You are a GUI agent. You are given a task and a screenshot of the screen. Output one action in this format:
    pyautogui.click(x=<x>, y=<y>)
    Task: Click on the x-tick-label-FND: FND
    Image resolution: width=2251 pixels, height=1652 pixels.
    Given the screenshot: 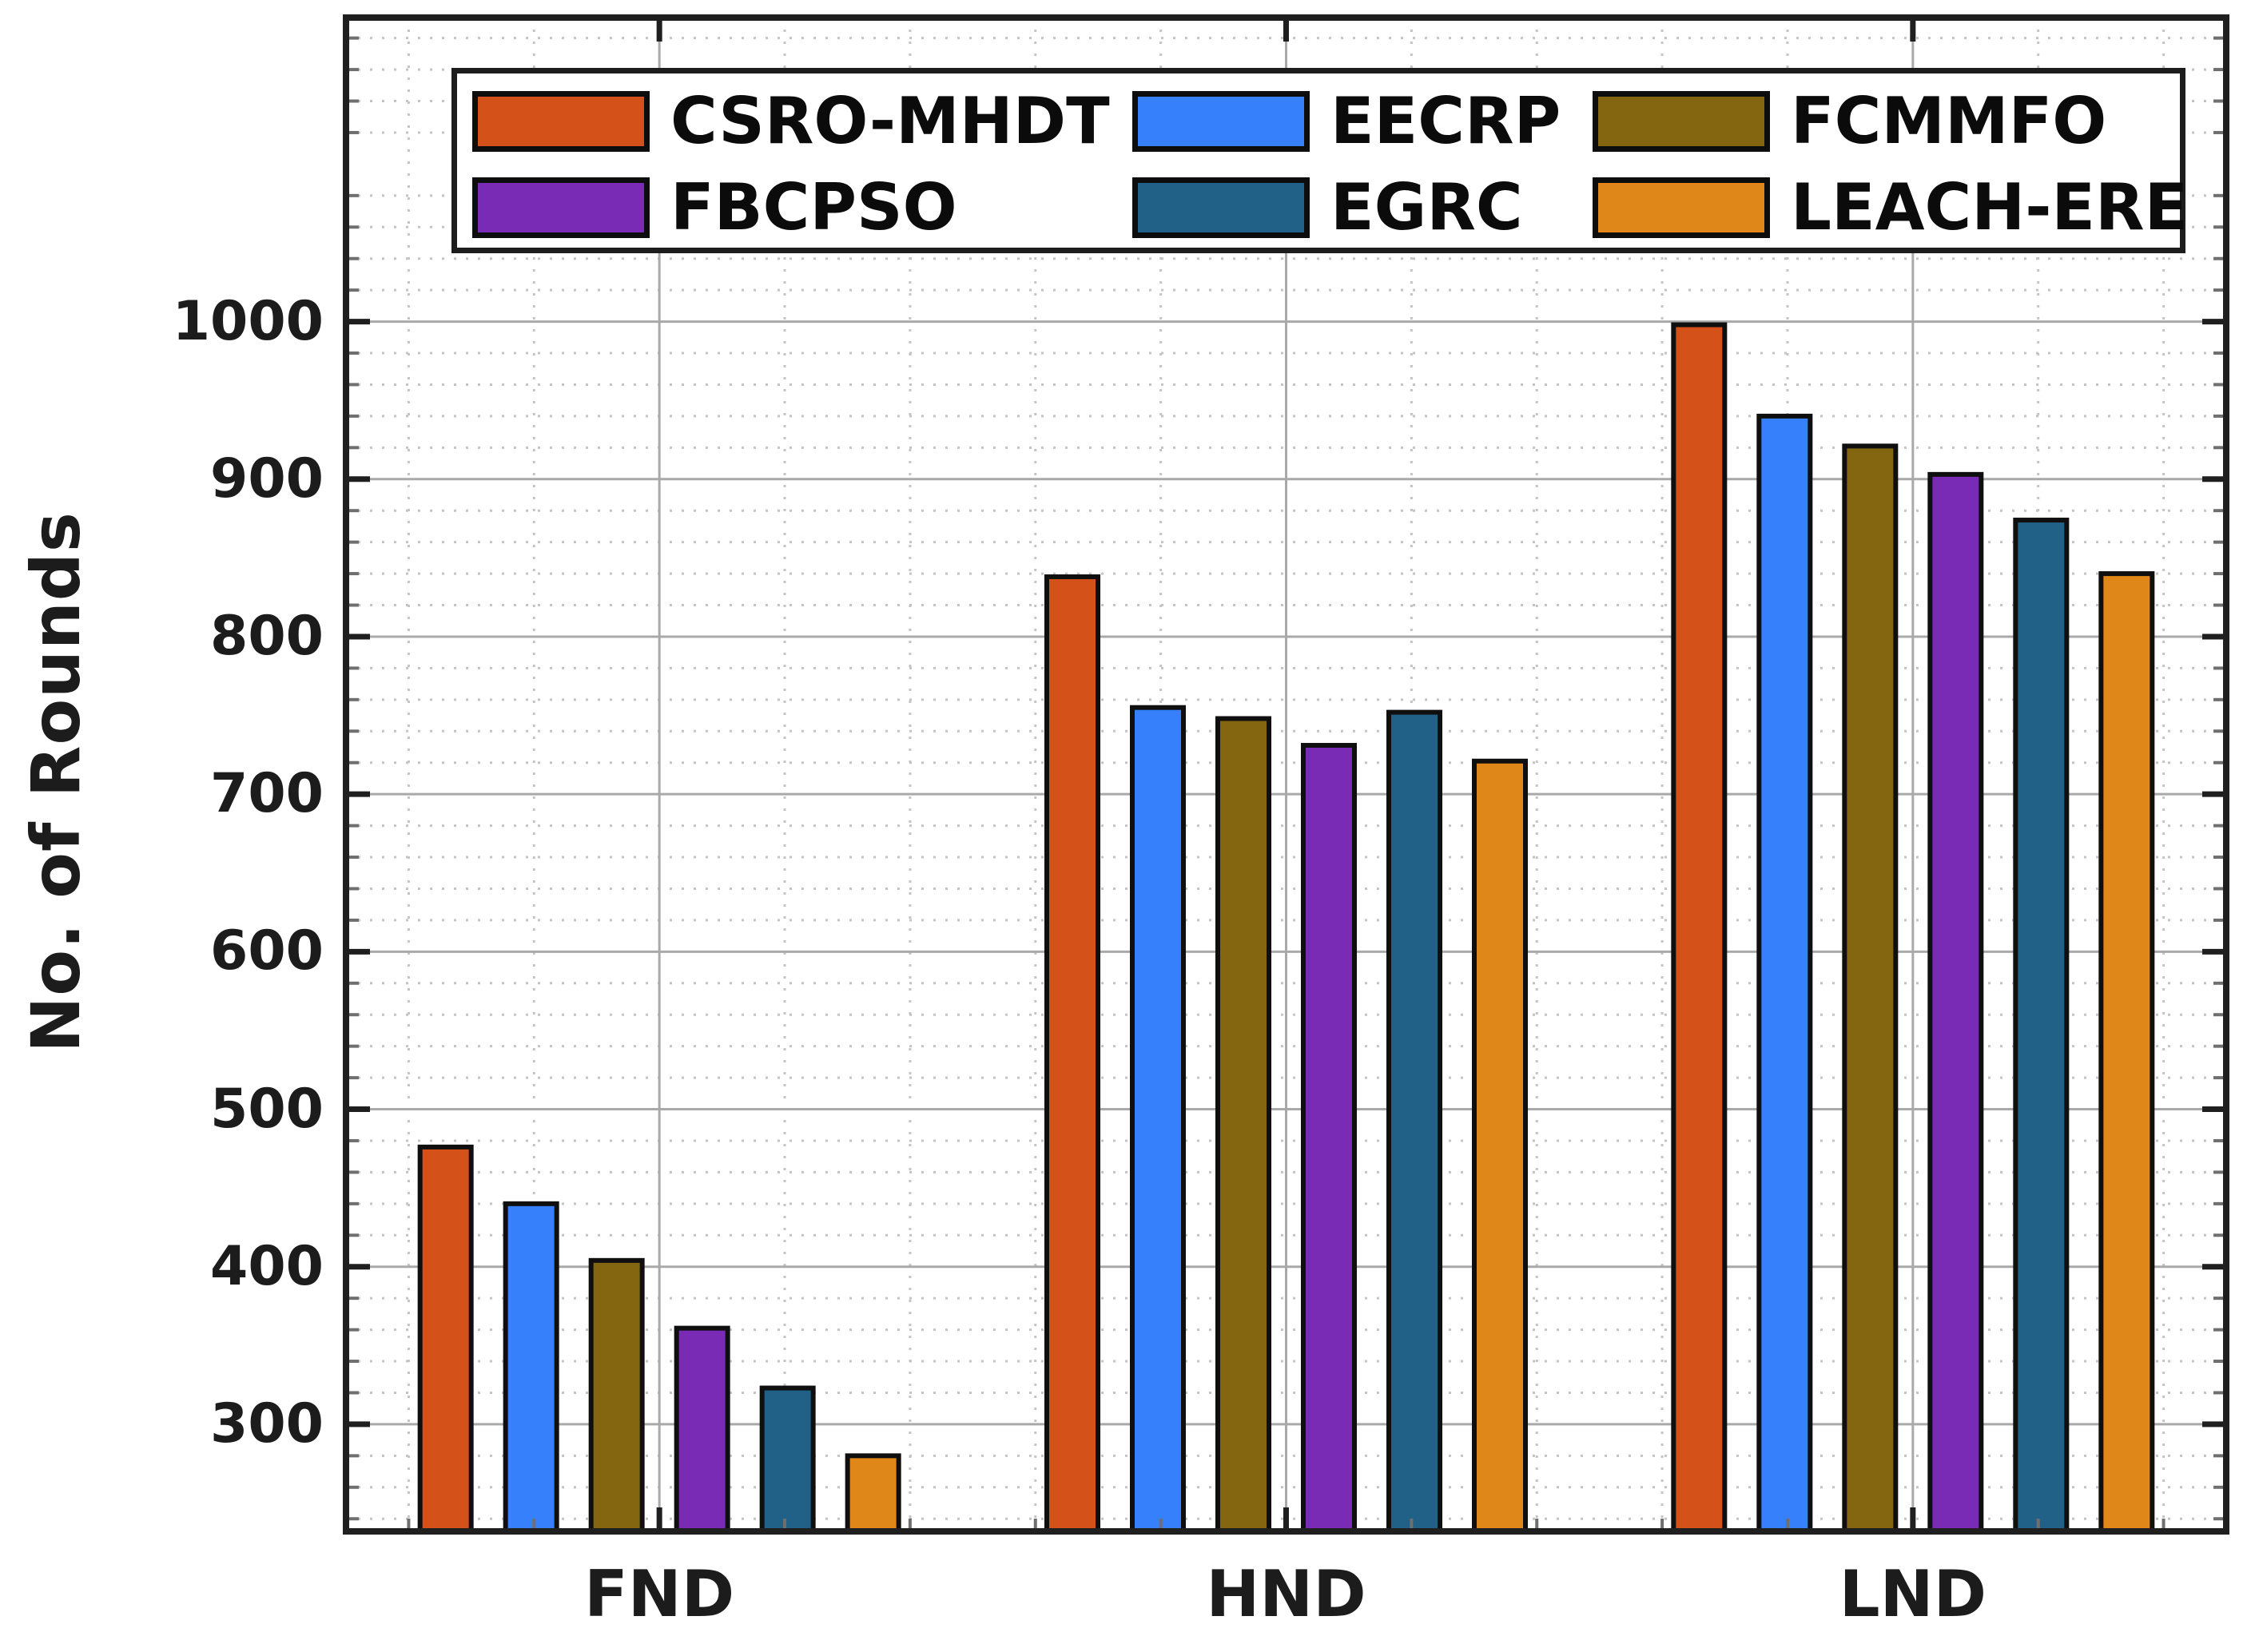 What is the action you would take?
    pyautogui.click(x=659, y=1594)
    